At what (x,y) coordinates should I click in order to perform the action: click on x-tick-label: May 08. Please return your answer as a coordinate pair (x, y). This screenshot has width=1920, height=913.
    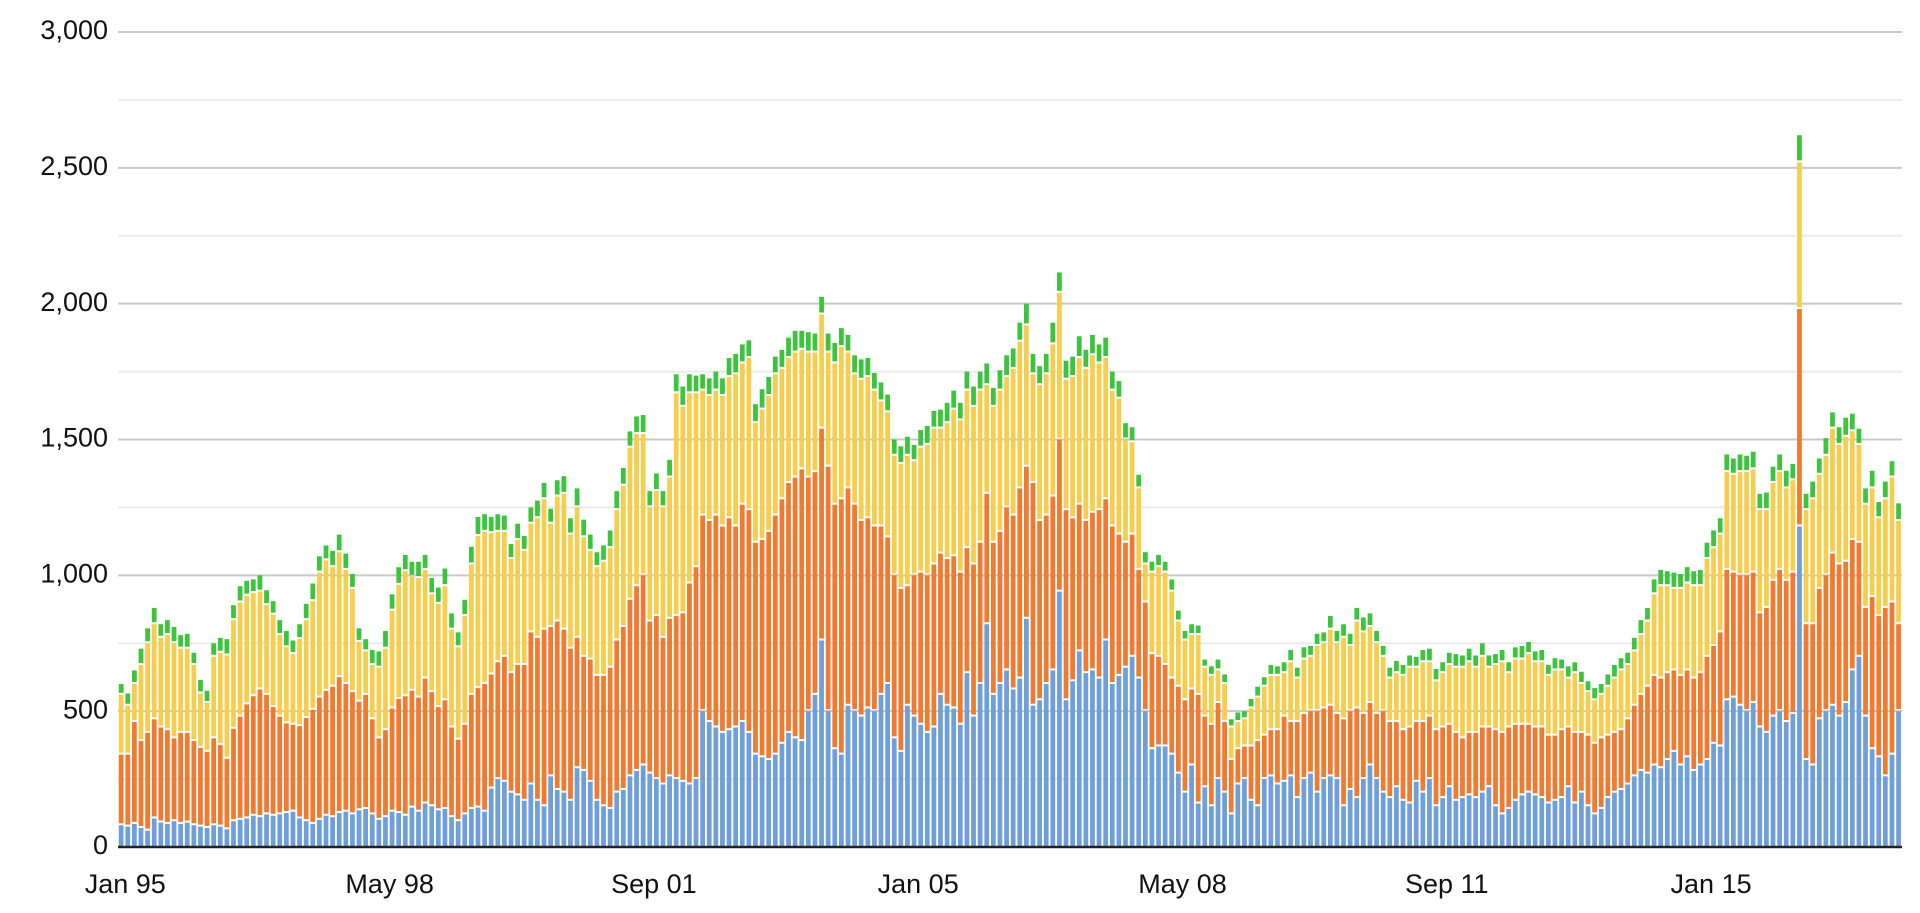
    Looking at the image, I should click on (1182, 884).